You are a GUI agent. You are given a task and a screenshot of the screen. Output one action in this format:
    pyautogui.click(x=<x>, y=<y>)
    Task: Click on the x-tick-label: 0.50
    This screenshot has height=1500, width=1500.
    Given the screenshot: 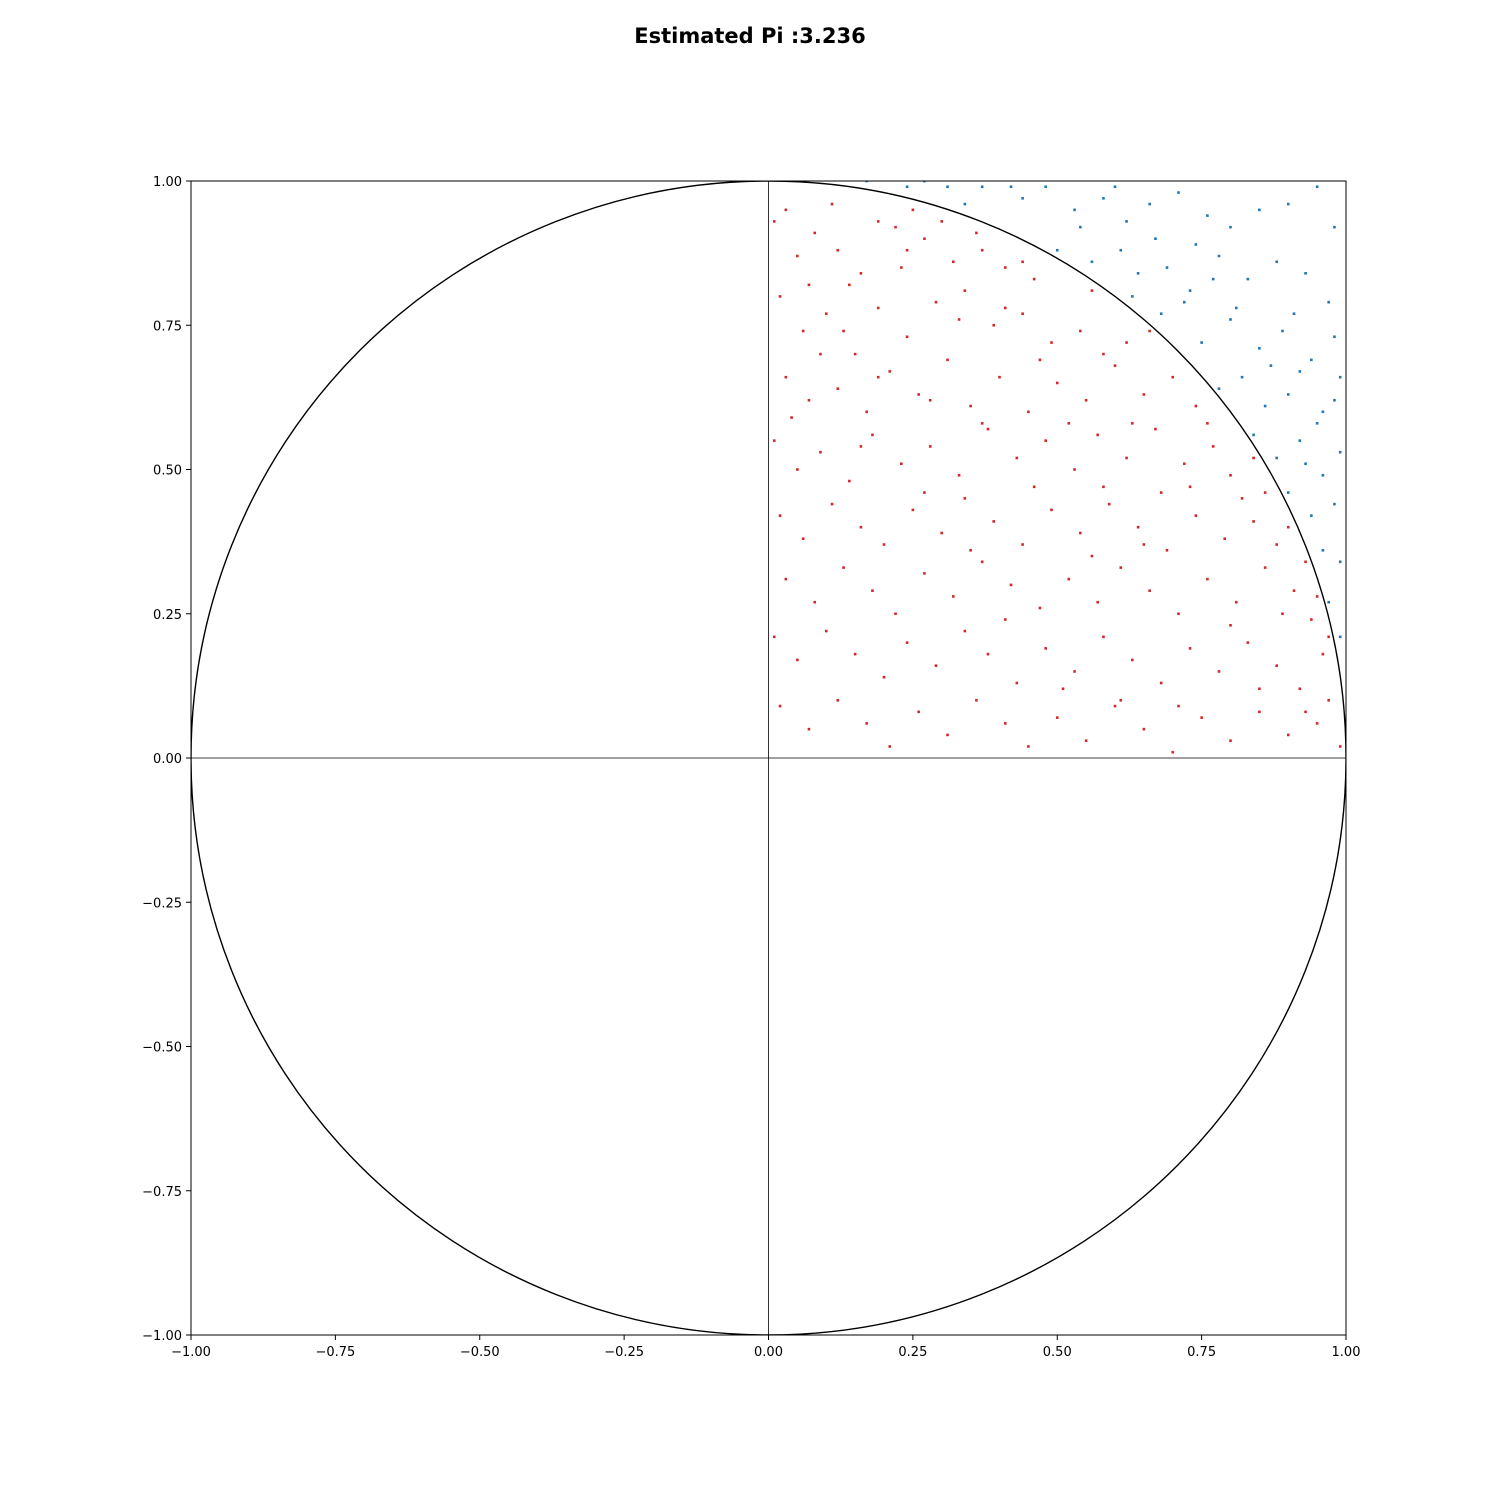 What is the action you would take?
    pyautogui.click(x=1057, y=1352)
    